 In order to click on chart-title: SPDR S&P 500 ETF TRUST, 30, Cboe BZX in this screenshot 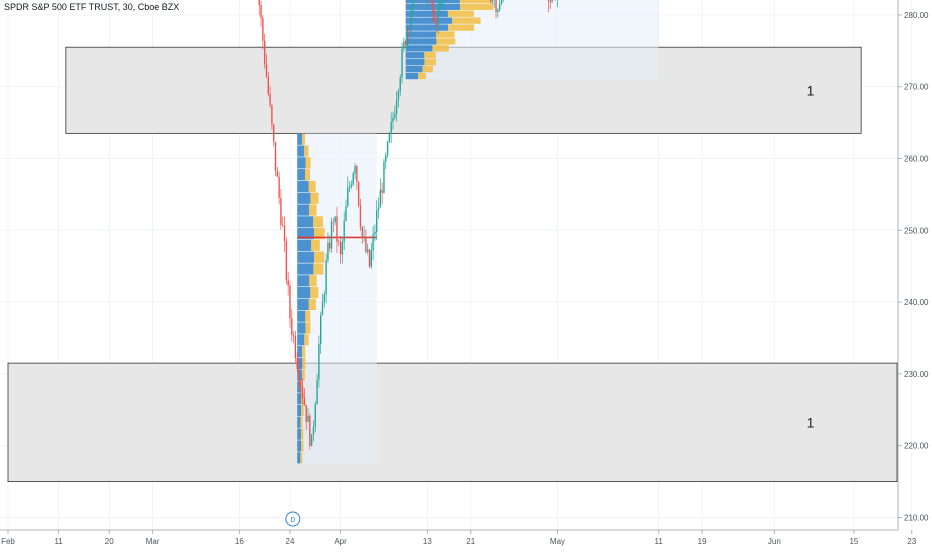, I will do `click(91, 7)`.